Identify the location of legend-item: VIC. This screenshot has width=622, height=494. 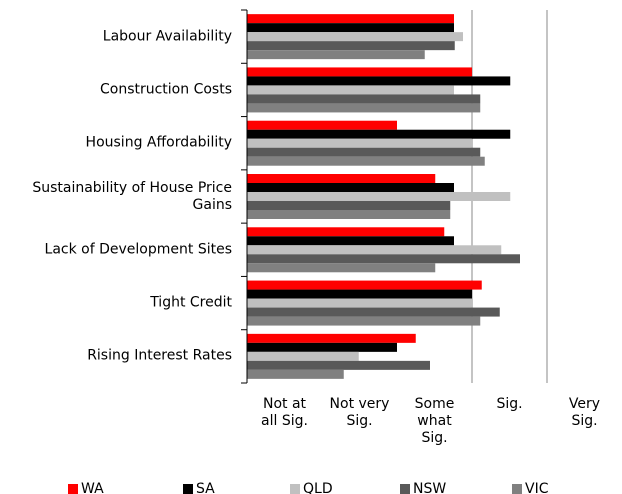
(530, 487).